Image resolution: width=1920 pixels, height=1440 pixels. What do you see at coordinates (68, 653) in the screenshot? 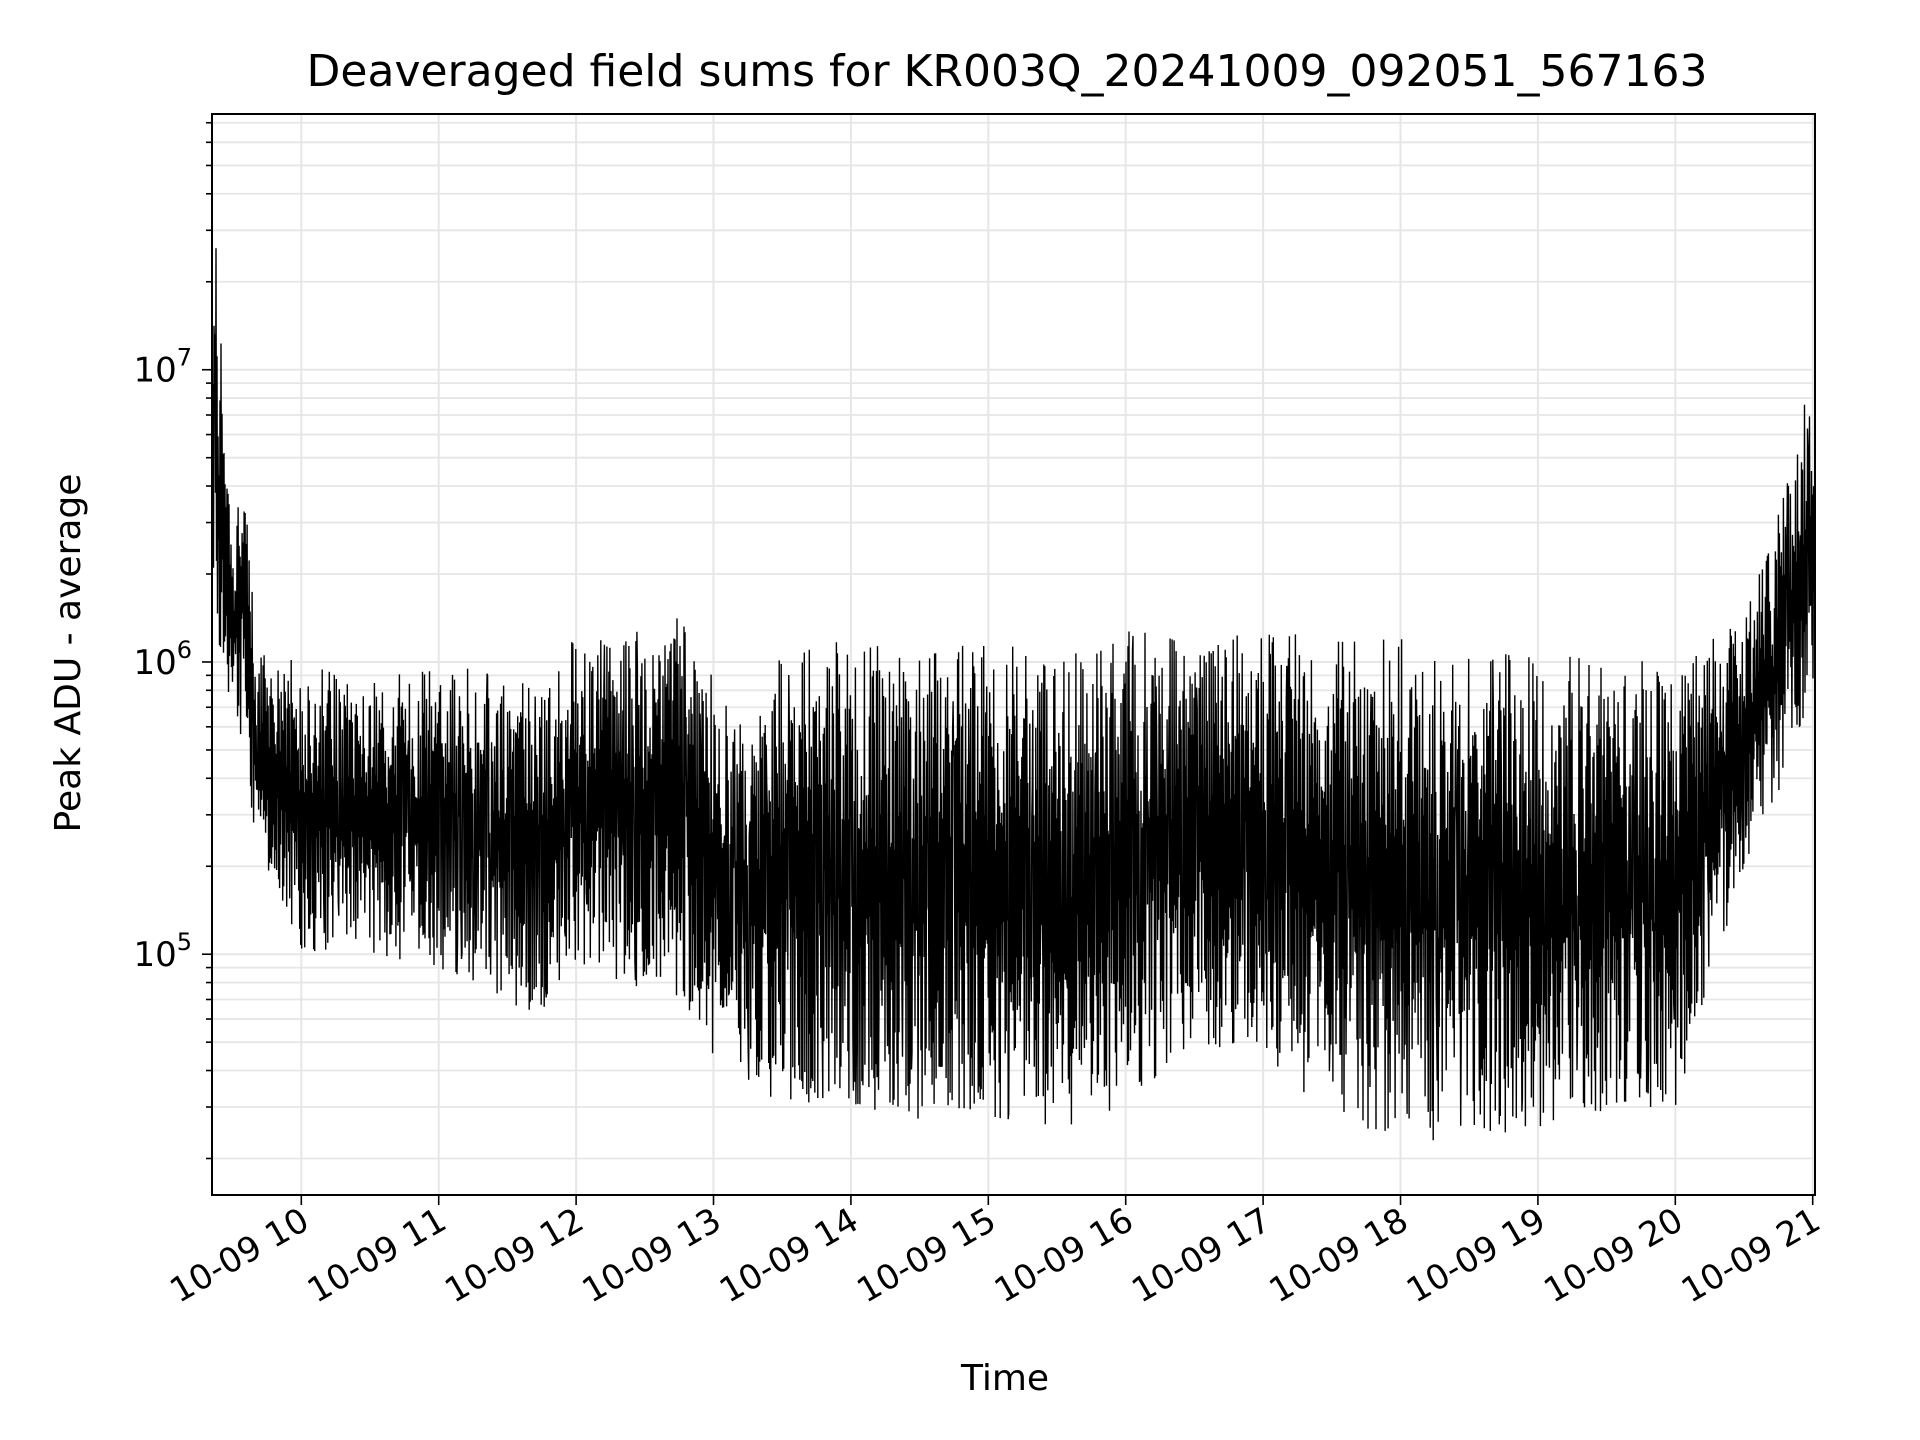
I see `y-axis-label: Peak ADU - average` at bounding box center [68, 653].